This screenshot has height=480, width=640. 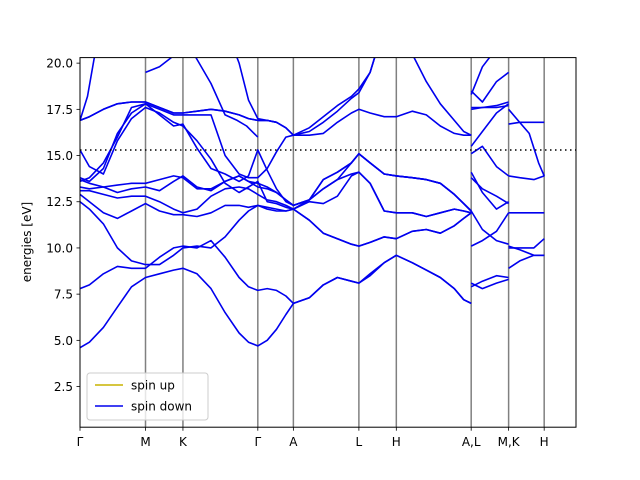 What do you see at coordinates (293, 442) in the screenshot?
I see `x-tick-label-4: A` at bounding box center [293, 442].